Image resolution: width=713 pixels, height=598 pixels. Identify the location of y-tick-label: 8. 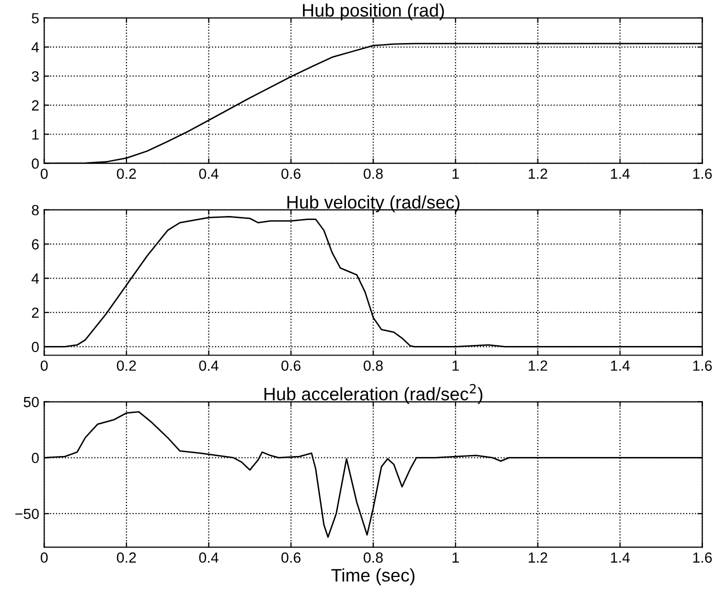
(35, 210).